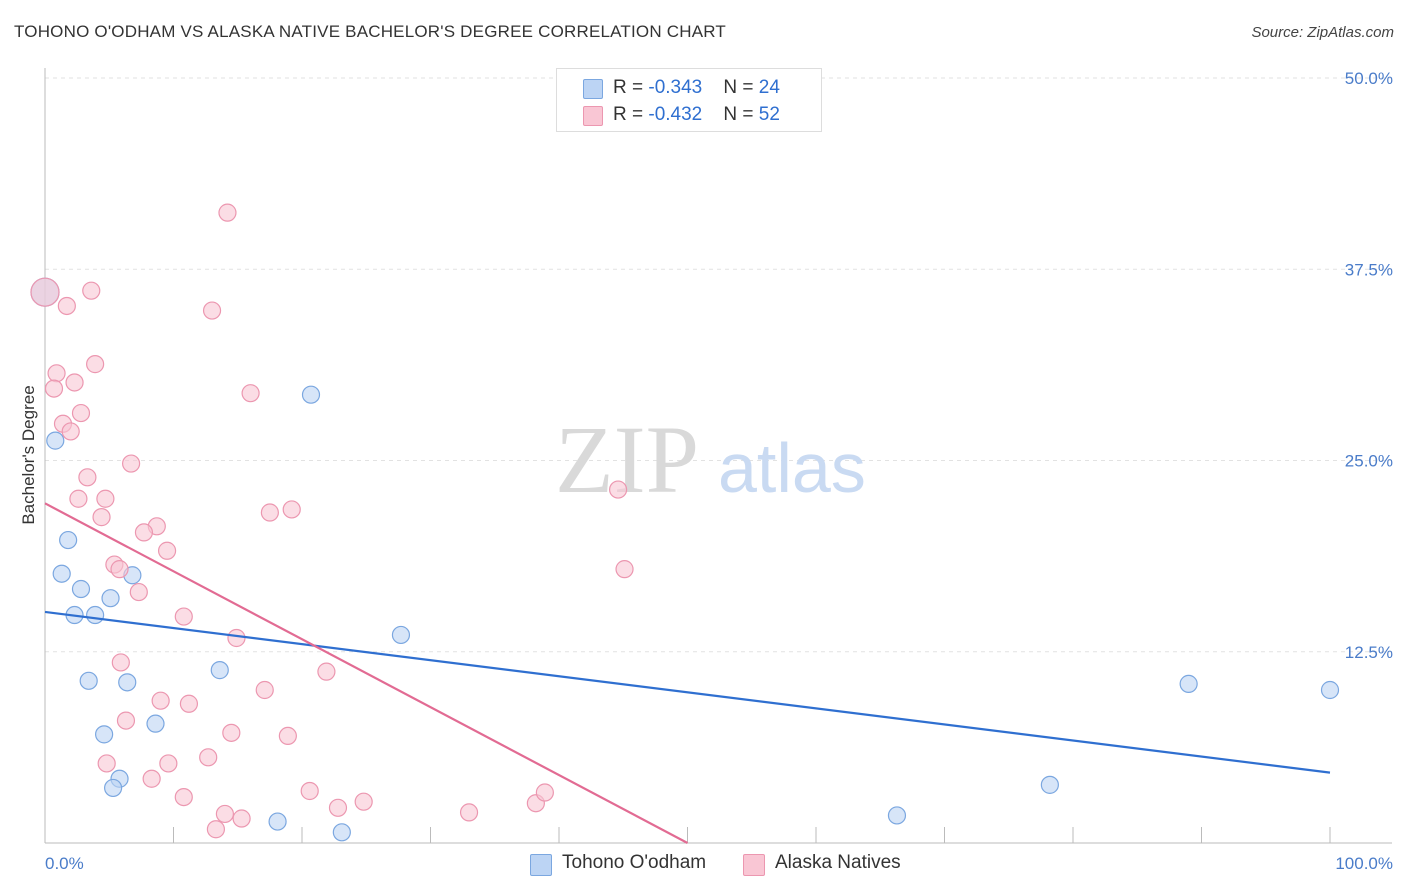  Describe the element at coordinates (769, 114) in the screenshot. I see `legend-n-value: 52` at that location.